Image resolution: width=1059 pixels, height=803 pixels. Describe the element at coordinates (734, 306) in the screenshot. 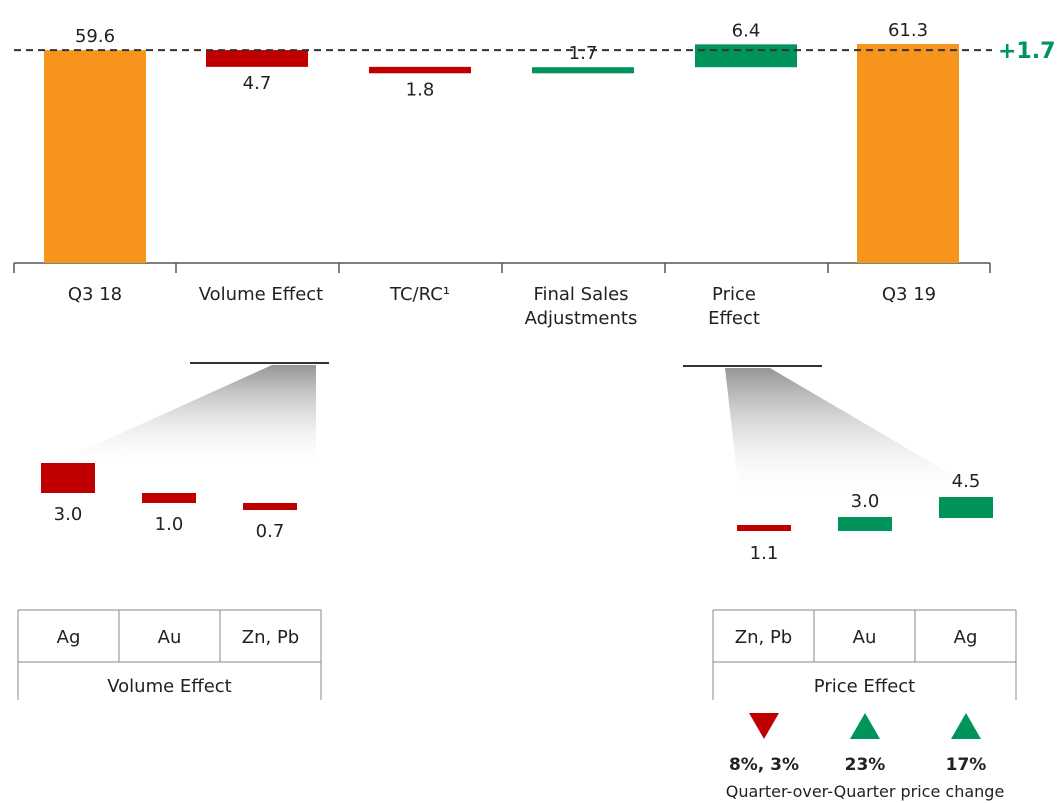

I see `category-label-price-effect: Price Effect` at that location.